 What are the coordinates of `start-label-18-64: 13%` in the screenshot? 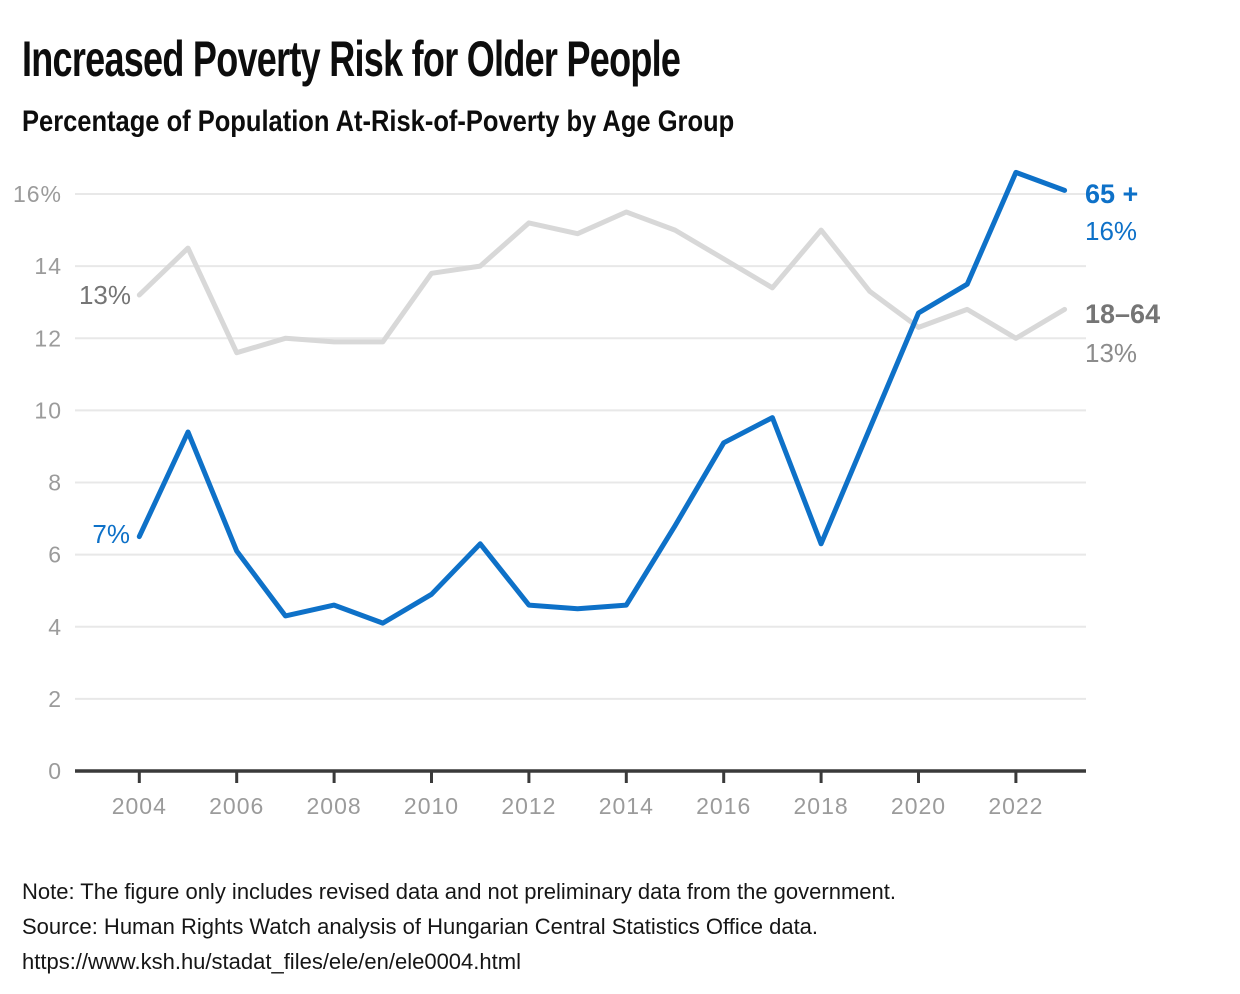 It's located at (105, 295).